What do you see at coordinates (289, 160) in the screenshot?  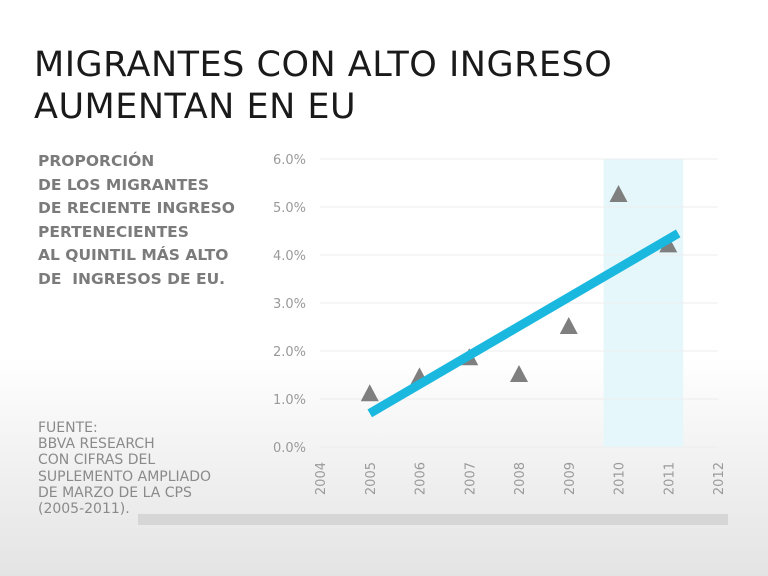 I see `y-tick-label: 6.0%` at bounding box center [289, 160].